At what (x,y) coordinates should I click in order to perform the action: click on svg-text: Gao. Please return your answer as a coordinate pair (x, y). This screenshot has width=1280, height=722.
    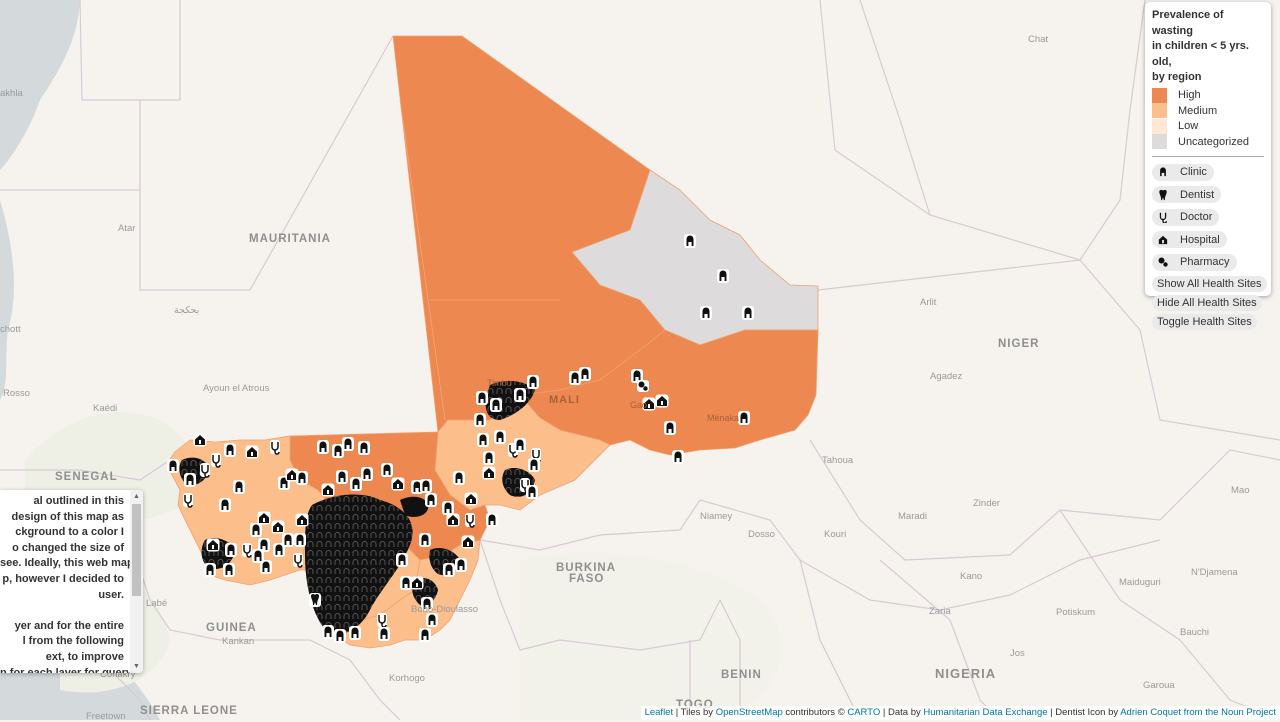
    Looking at the image, I should click on (638, 405).